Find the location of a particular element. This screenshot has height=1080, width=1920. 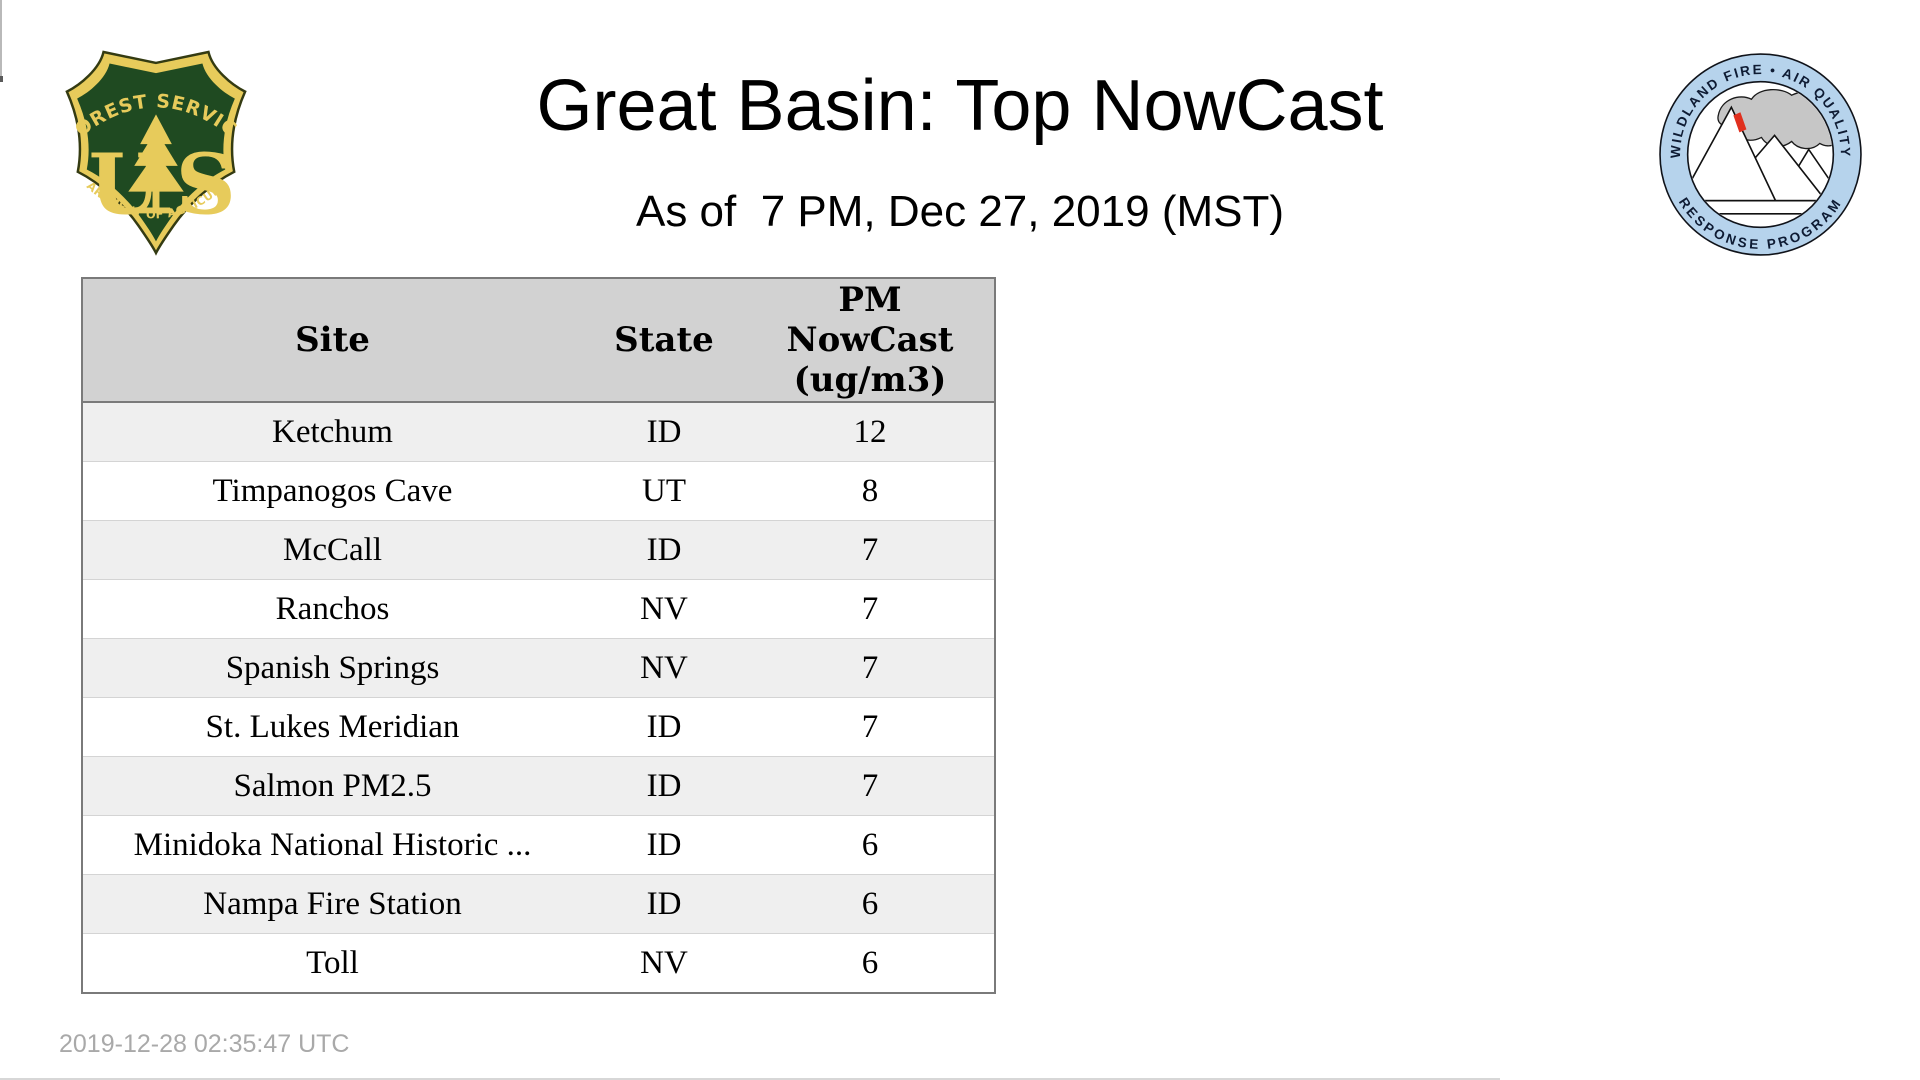

site-cell: Spanish Springs is located at coordinates (332, 667).